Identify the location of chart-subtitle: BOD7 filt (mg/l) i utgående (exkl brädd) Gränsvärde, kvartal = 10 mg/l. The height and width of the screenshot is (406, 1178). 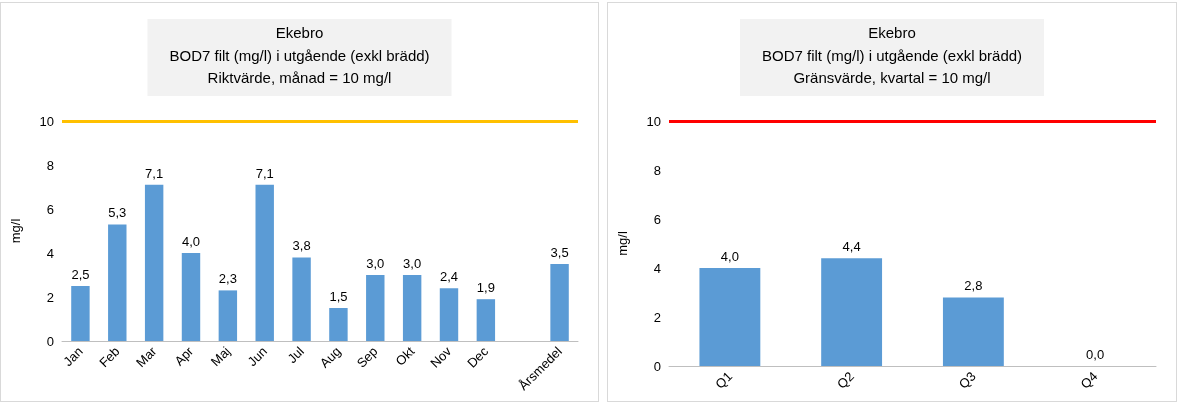
(892, 66).